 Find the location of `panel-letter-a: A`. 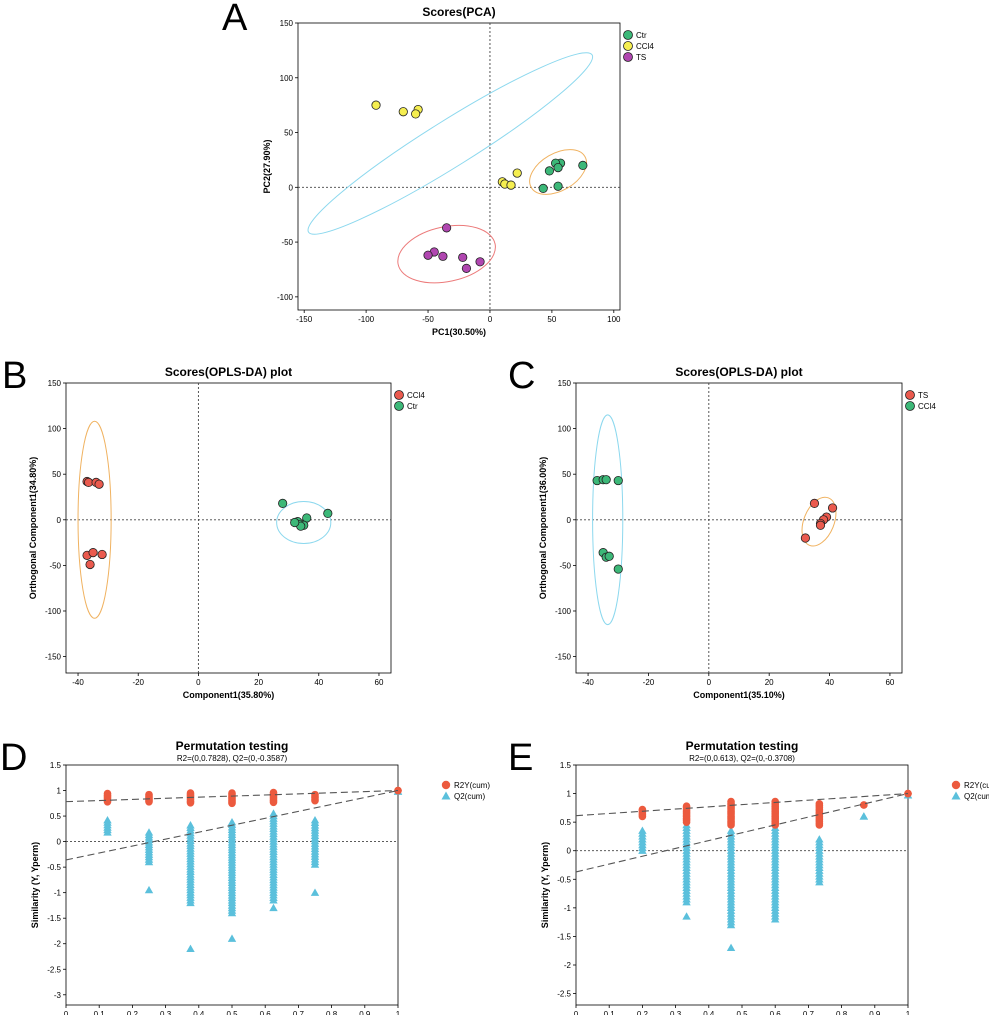

panel-letter-a: A is located at coordinates (235, 19).